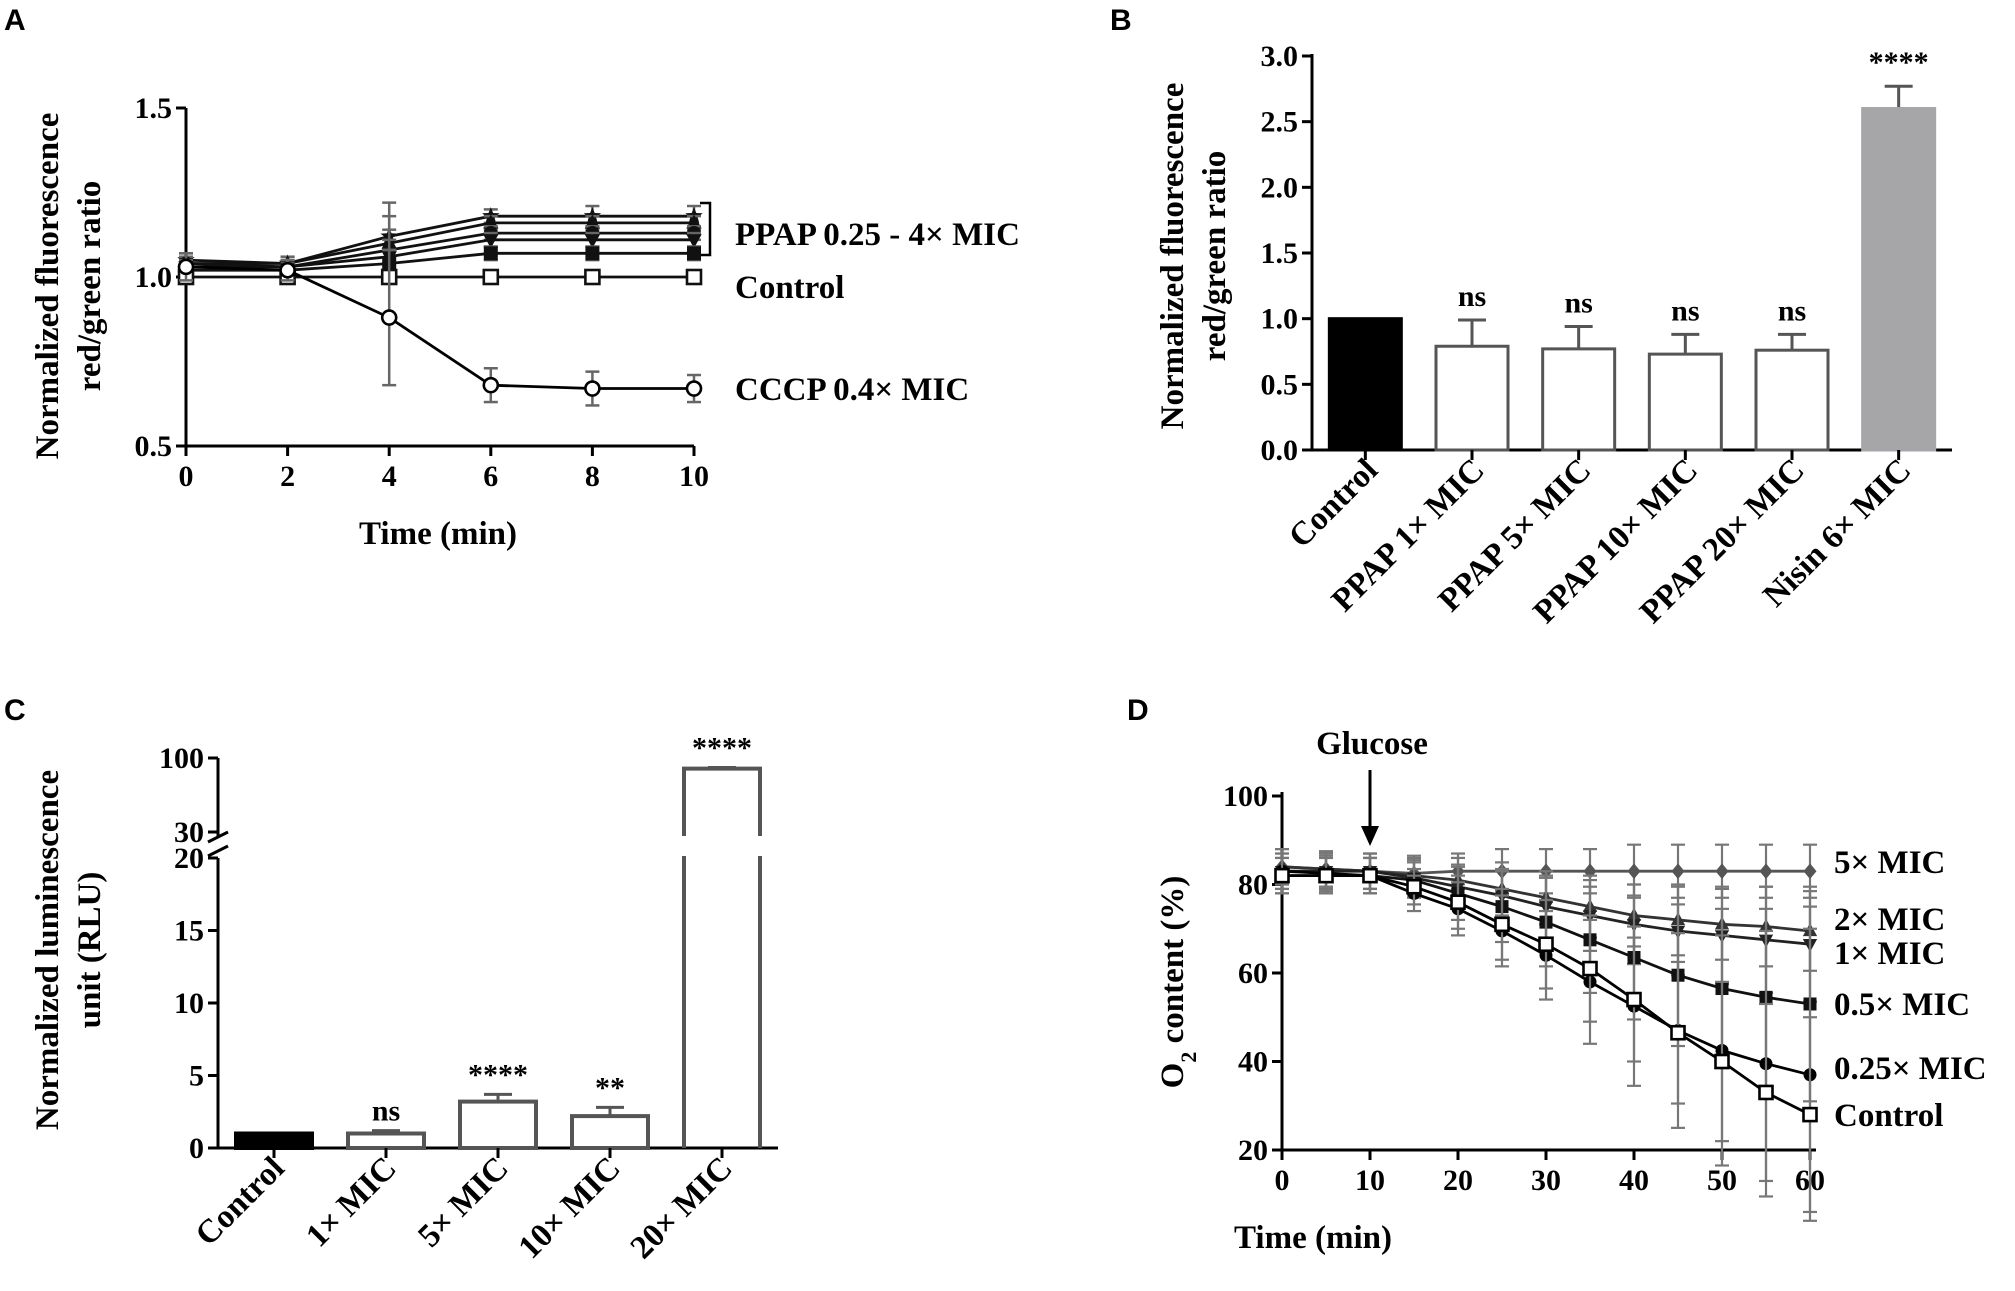 Image resolution: width=2015 pixels, height=1291 pixels. What do you see at coordinates (490, 476) in the screenshot?
I see `panel-a-xtick-label: 6` at bounding box center [490, 476].